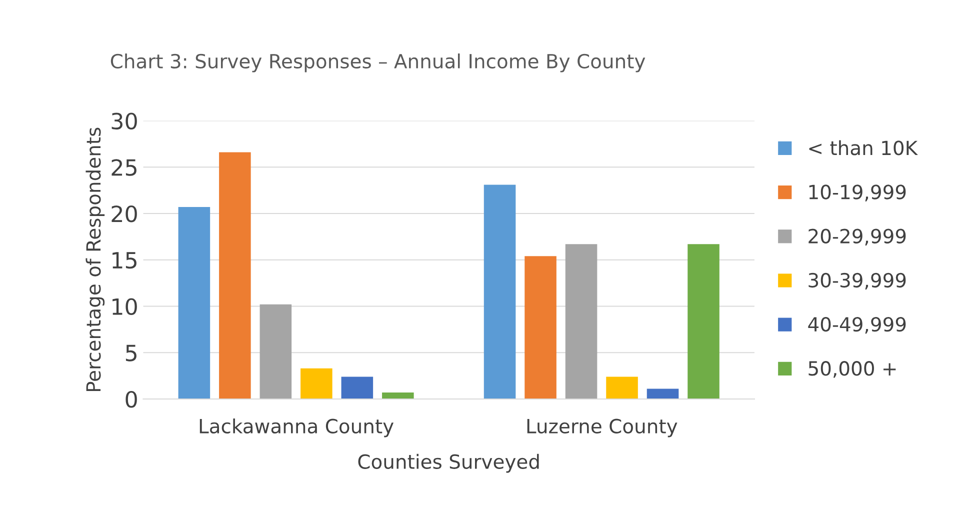 The height and width of the screenshot is (525, 955). Describe the element at coordinates (297, 428) in the screenshot. I see `x-tick-label: Lackawanna County` at that location.